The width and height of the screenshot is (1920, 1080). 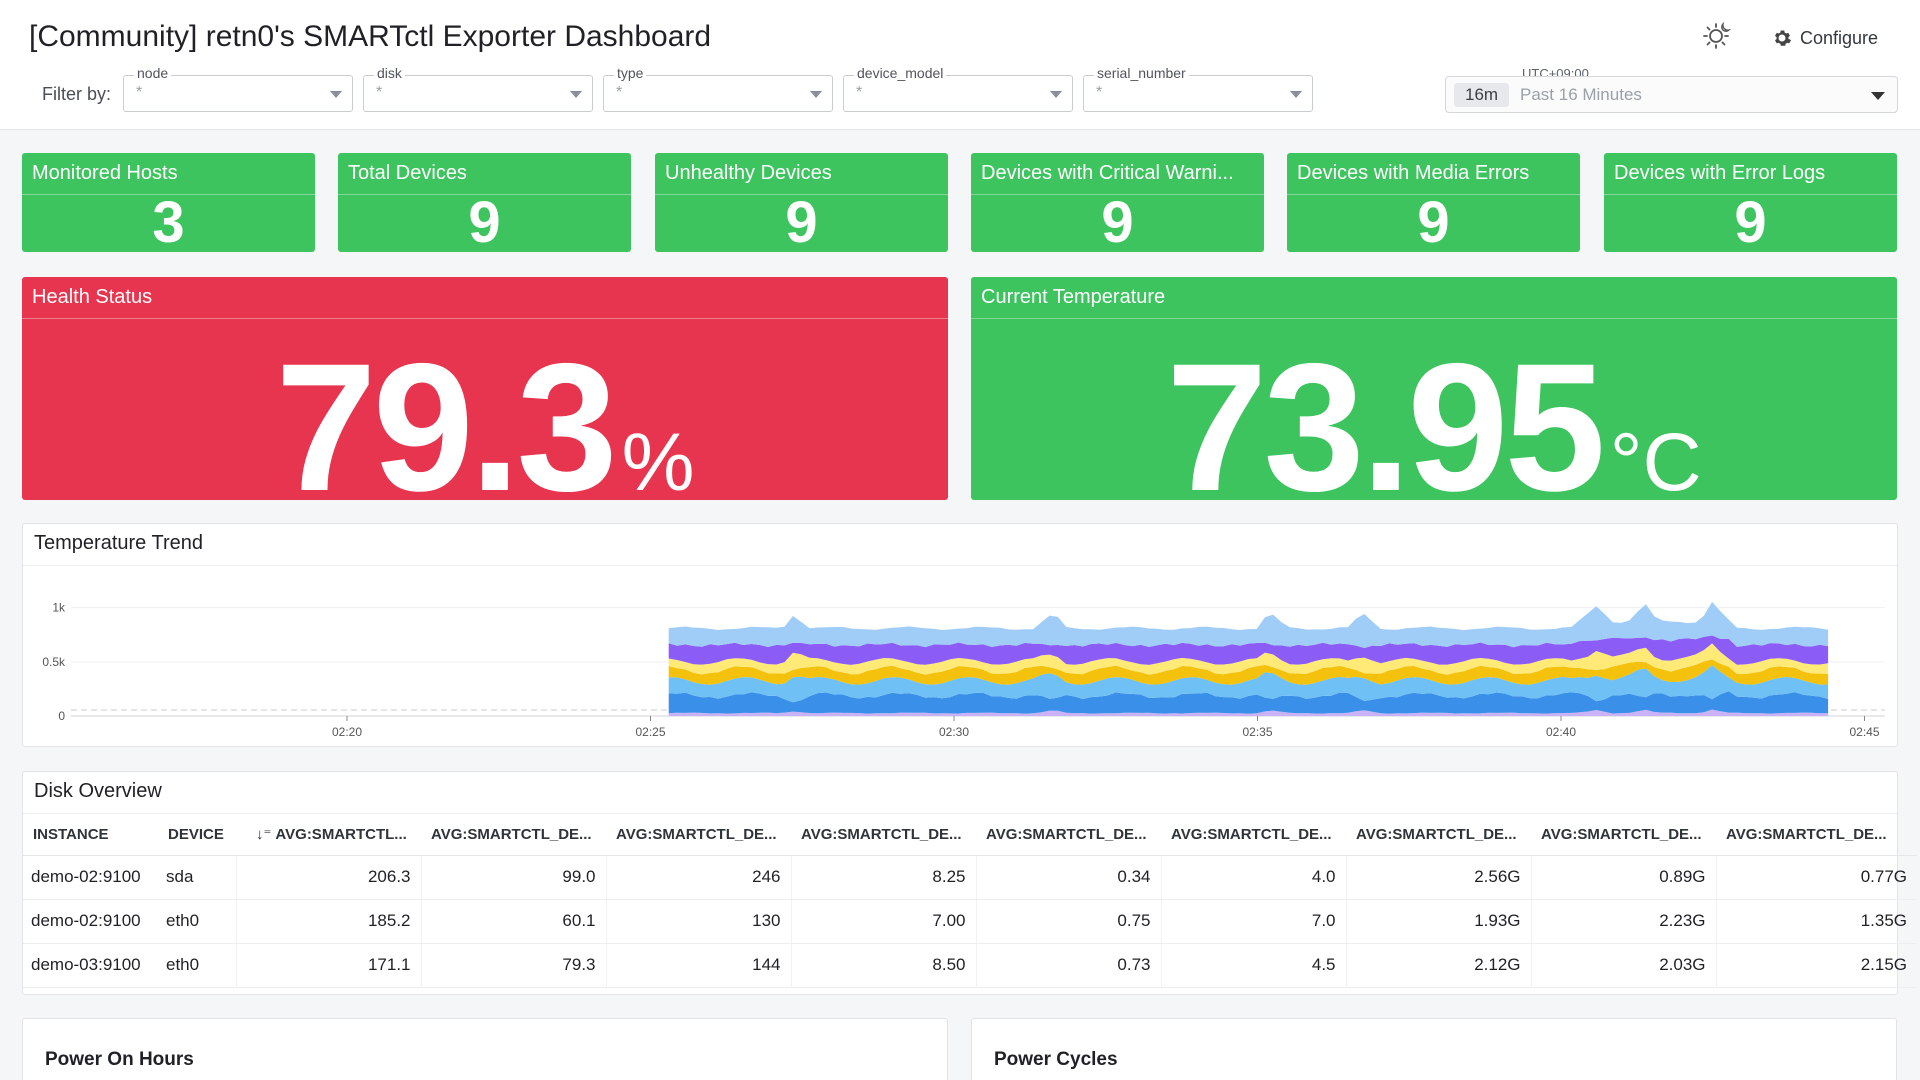 What do you see at coordinates (958, 88) in the screenshot?
I see `filter-device-model: device_model *` at bounding box center [958, 88].